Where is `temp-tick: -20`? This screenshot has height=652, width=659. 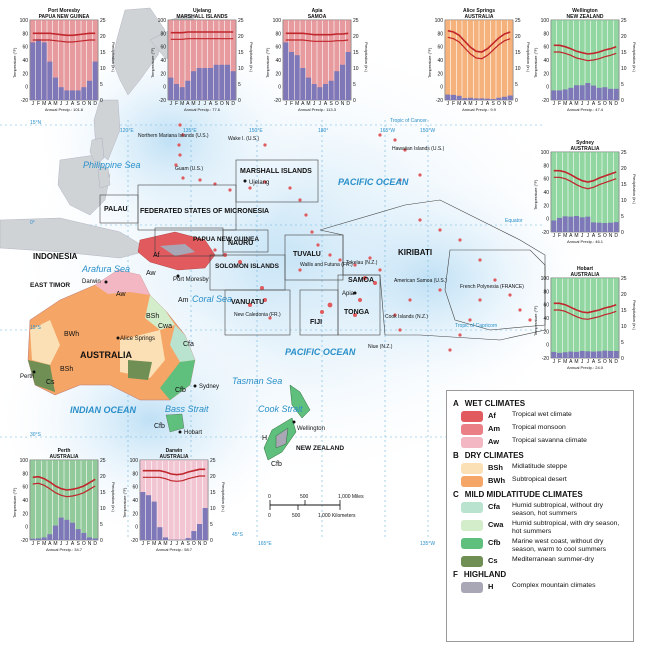 temp-tick: -20 is located at coordinates (277, 101).